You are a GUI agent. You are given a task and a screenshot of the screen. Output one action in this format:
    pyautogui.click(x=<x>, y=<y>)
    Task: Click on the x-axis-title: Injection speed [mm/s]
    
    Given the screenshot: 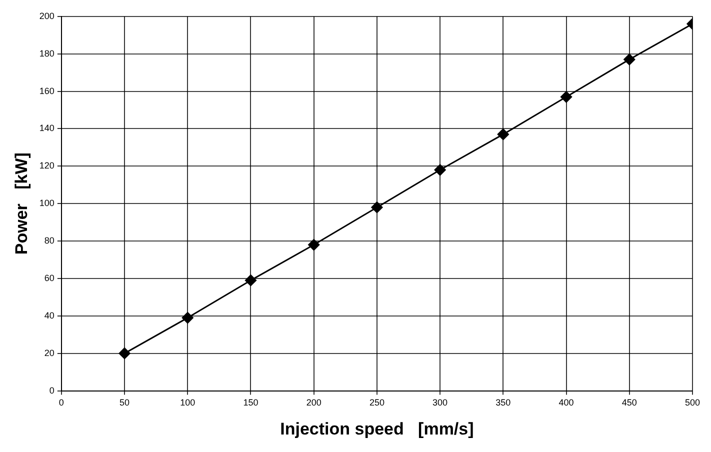 What is the action you would take?
    pyautogui.click(x=377, y=428)
    